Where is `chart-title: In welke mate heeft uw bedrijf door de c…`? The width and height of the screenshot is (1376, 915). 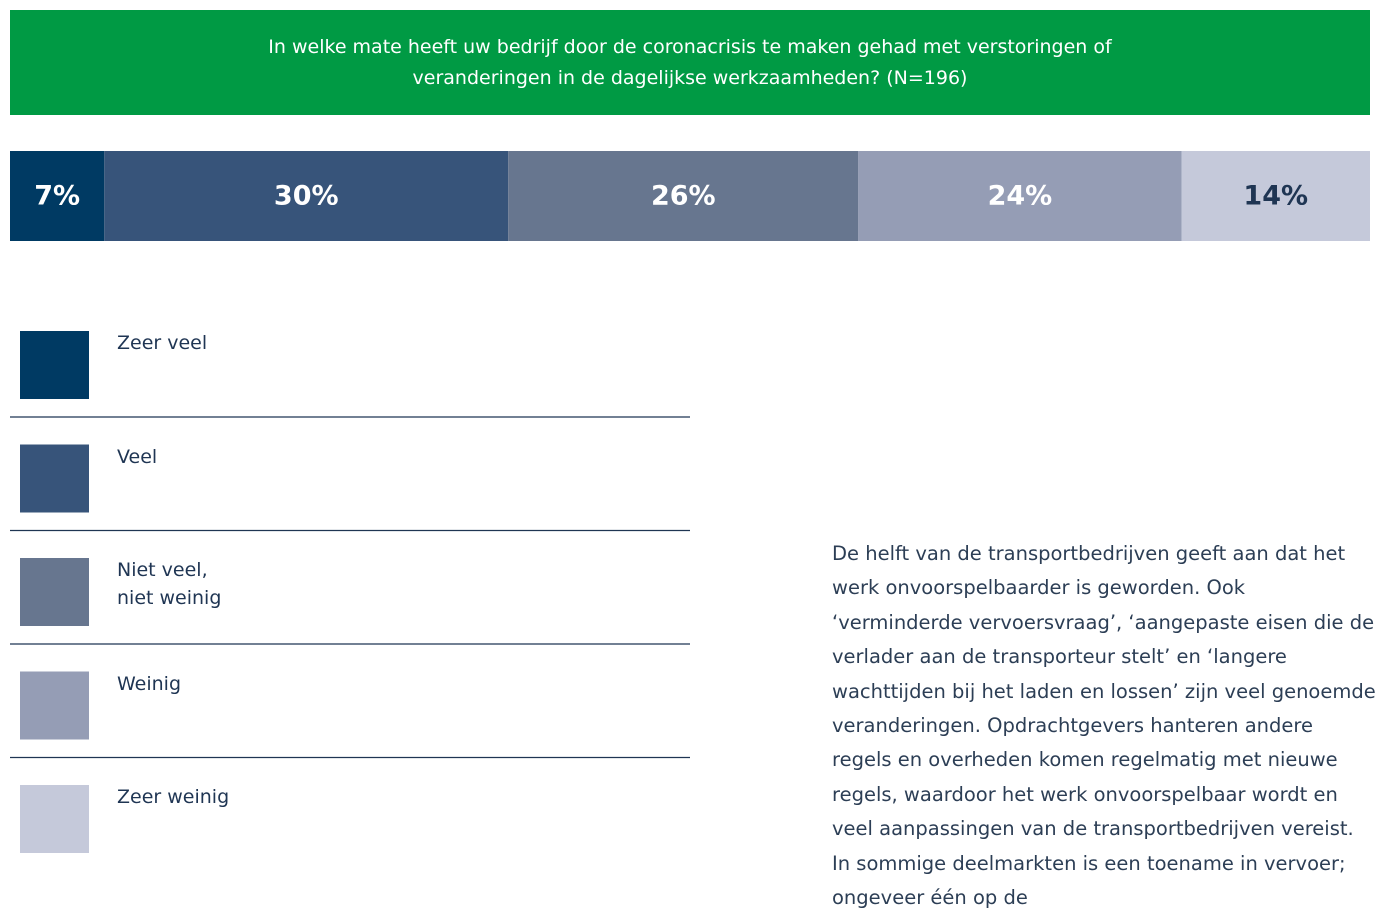 chart-title: In welke mate heeft uw bedrijf door de c… is located at coordinates (690, 62).